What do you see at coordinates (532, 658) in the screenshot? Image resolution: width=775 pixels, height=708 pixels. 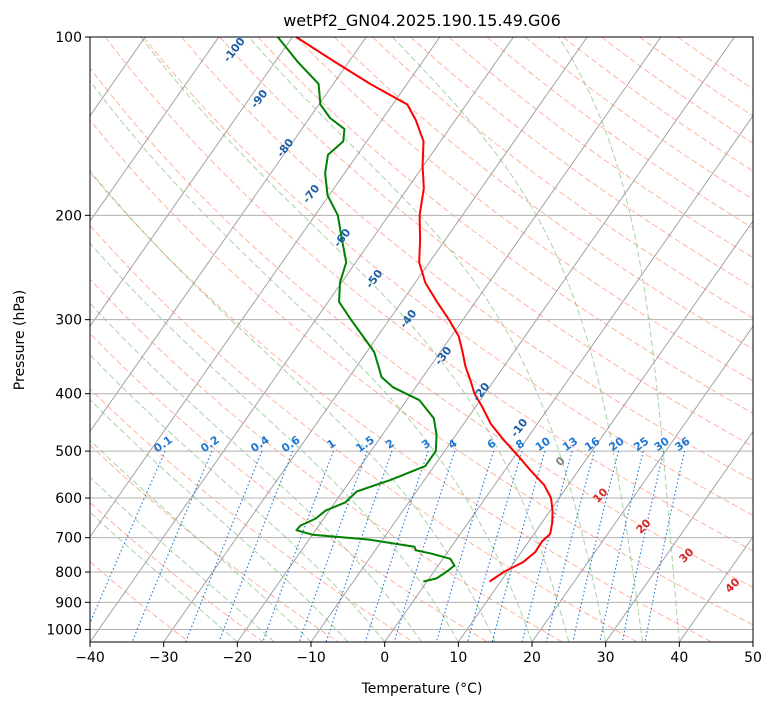 I see `x-tick-label: 20` at bounding box center [532, 658].